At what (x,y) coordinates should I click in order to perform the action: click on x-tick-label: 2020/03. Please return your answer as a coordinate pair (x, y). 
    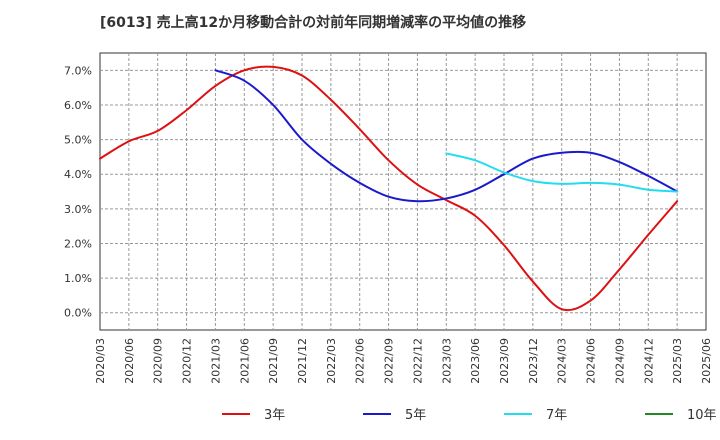
    Looking at the image, I should click on (100, 361).